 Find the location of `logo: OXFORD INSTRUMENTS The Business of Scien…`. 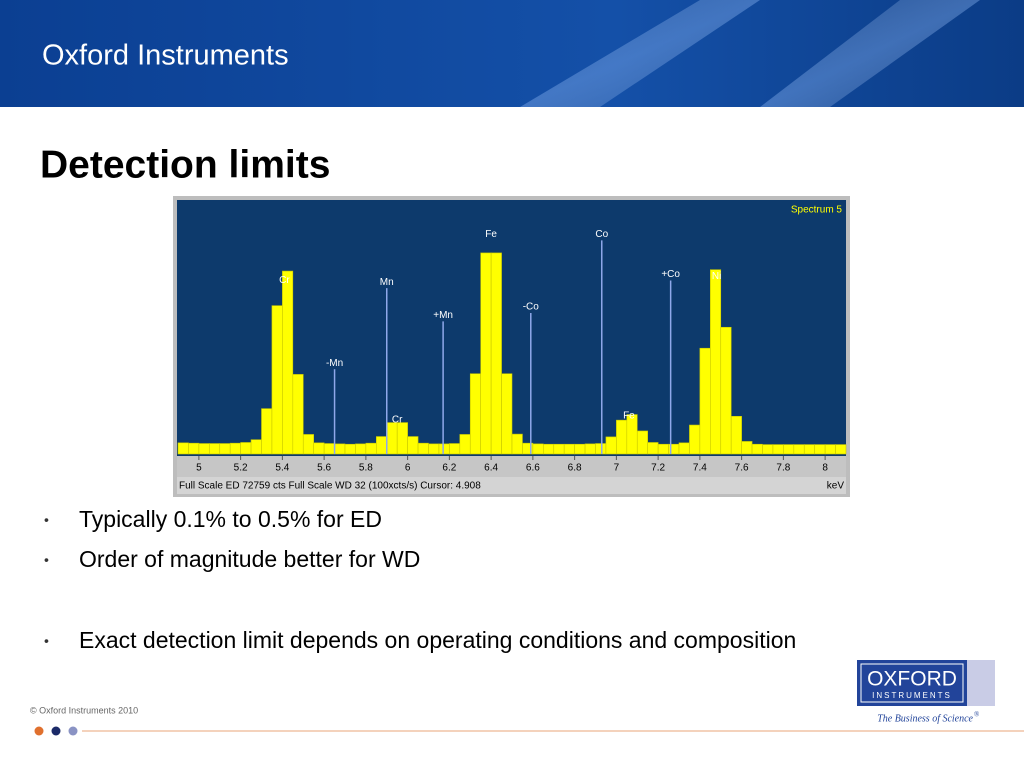

logo: OXFORD INSTRUMENTS The Business of Scien… is located at coordinates (926, 692).